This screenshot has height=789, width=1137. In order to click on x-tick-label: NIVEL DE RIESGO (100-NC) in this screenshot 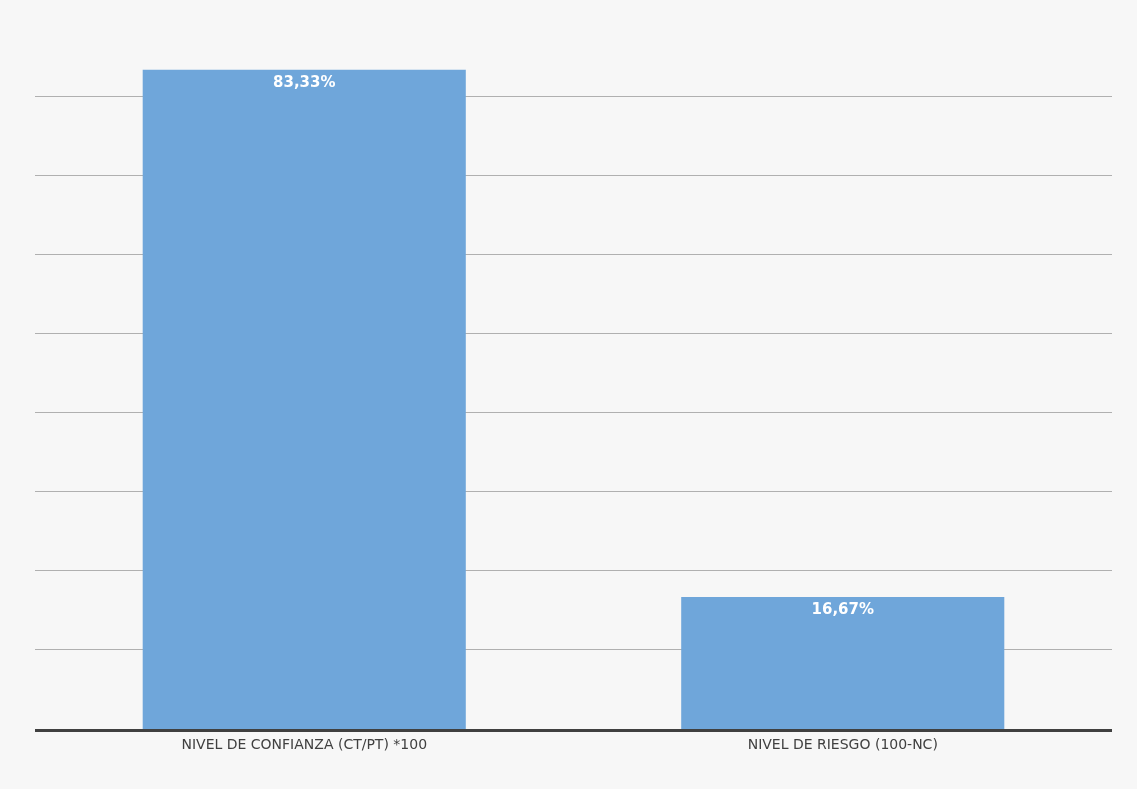, I will do `click(842, 743)`.